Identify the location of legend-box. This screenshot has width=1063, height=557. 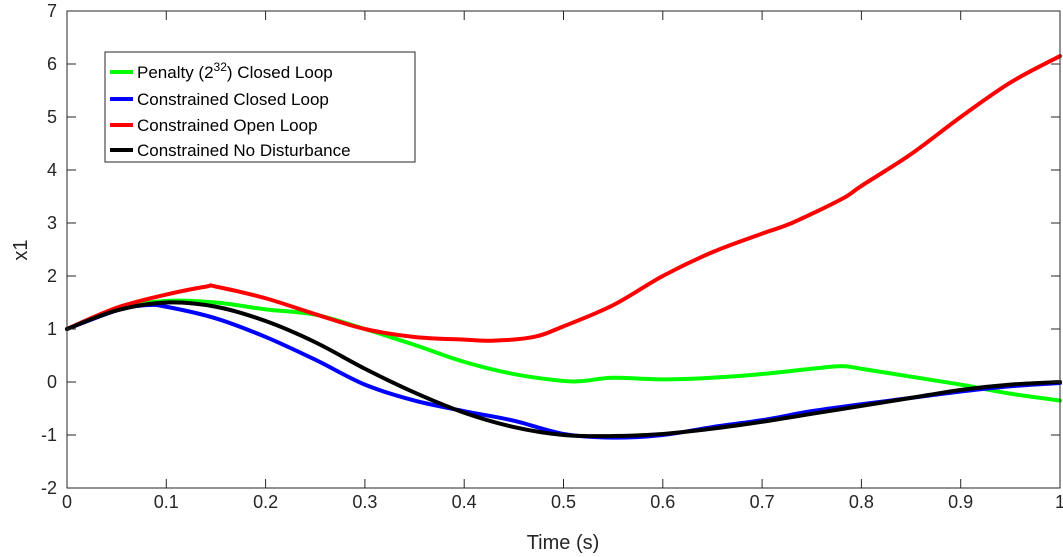
(260, 107).